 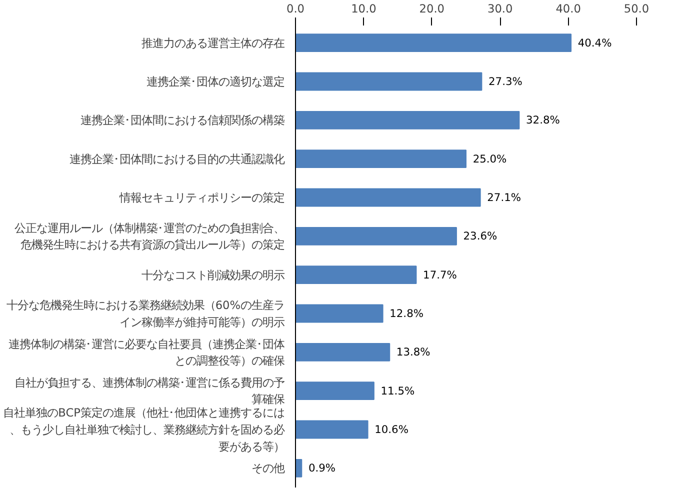 What do you see at coordinates (213, 275) in the screenshot?
I see `y-tick-label: 十分なコスト削減効果の明示` at bounding box center [213, 275].